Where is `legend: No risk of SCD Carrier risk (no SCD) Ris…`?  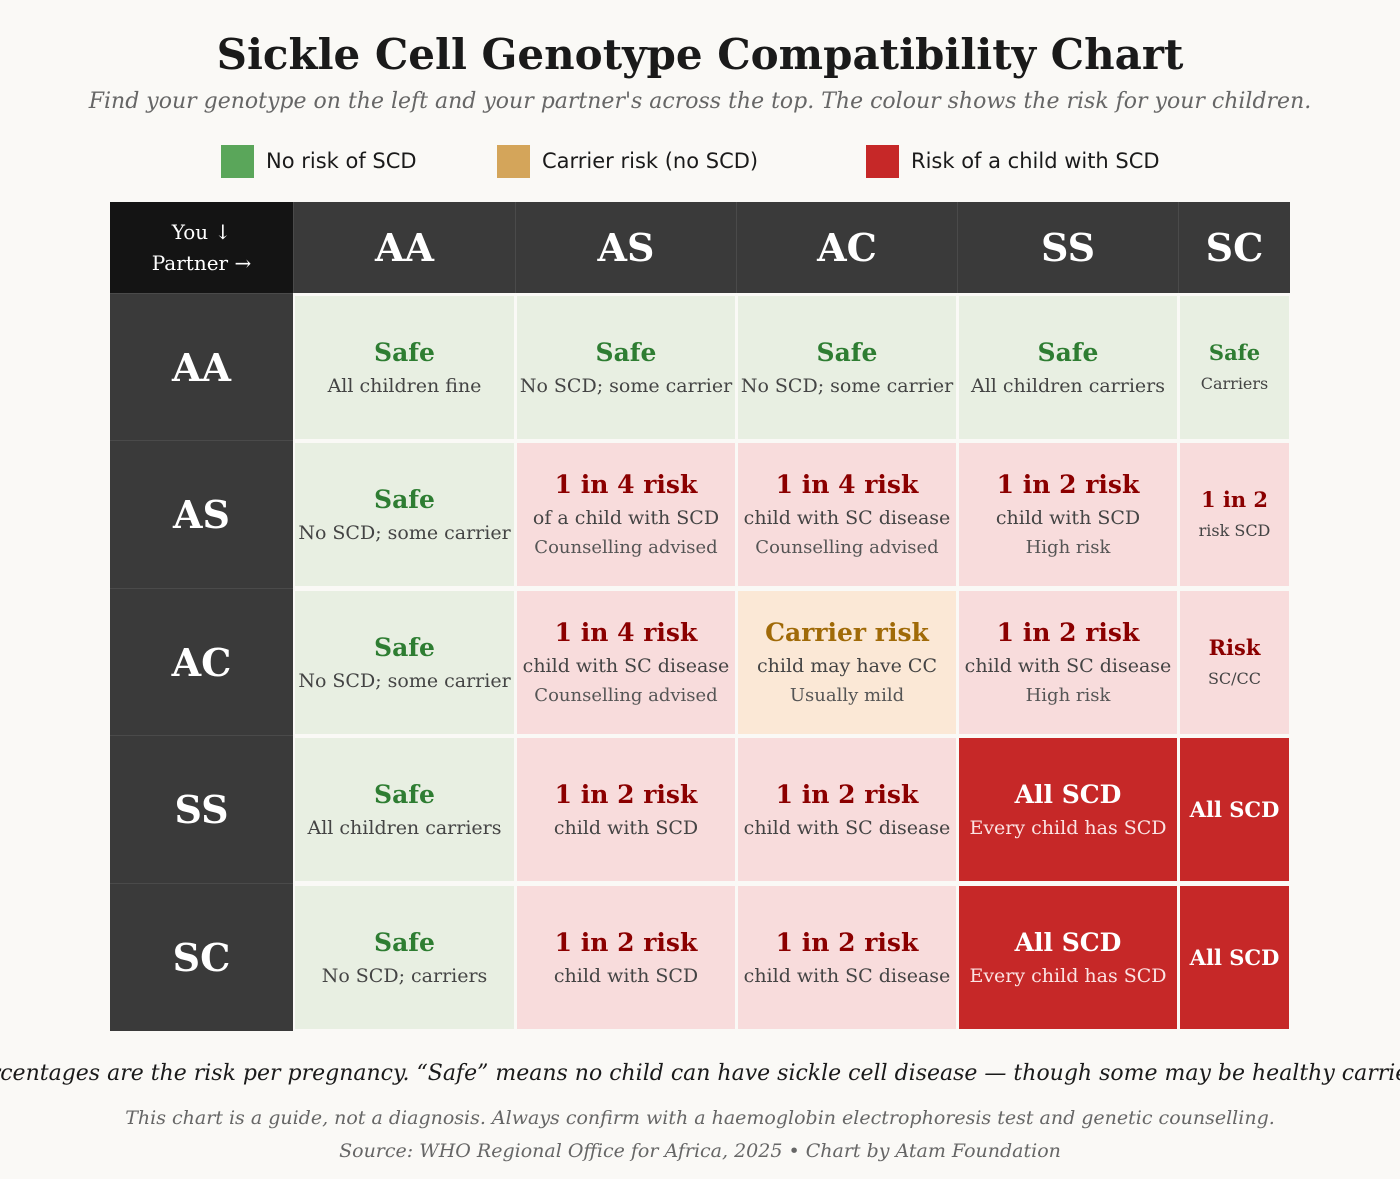 legend: No risk of SCD Carrier risk (no SCD) Ris… is located at coordinates (700, 161).